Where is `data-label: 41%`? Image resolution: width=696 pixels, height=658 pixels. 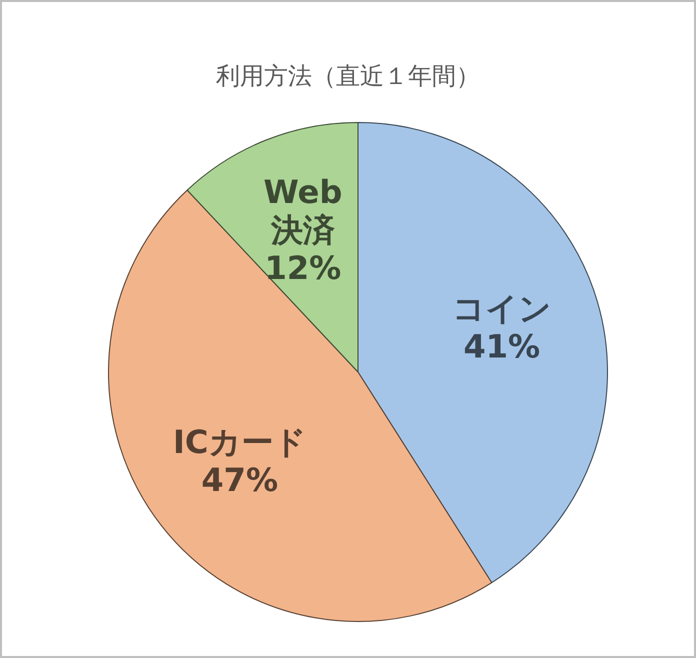
data-label: 41% is located at coordinates (501, 347).